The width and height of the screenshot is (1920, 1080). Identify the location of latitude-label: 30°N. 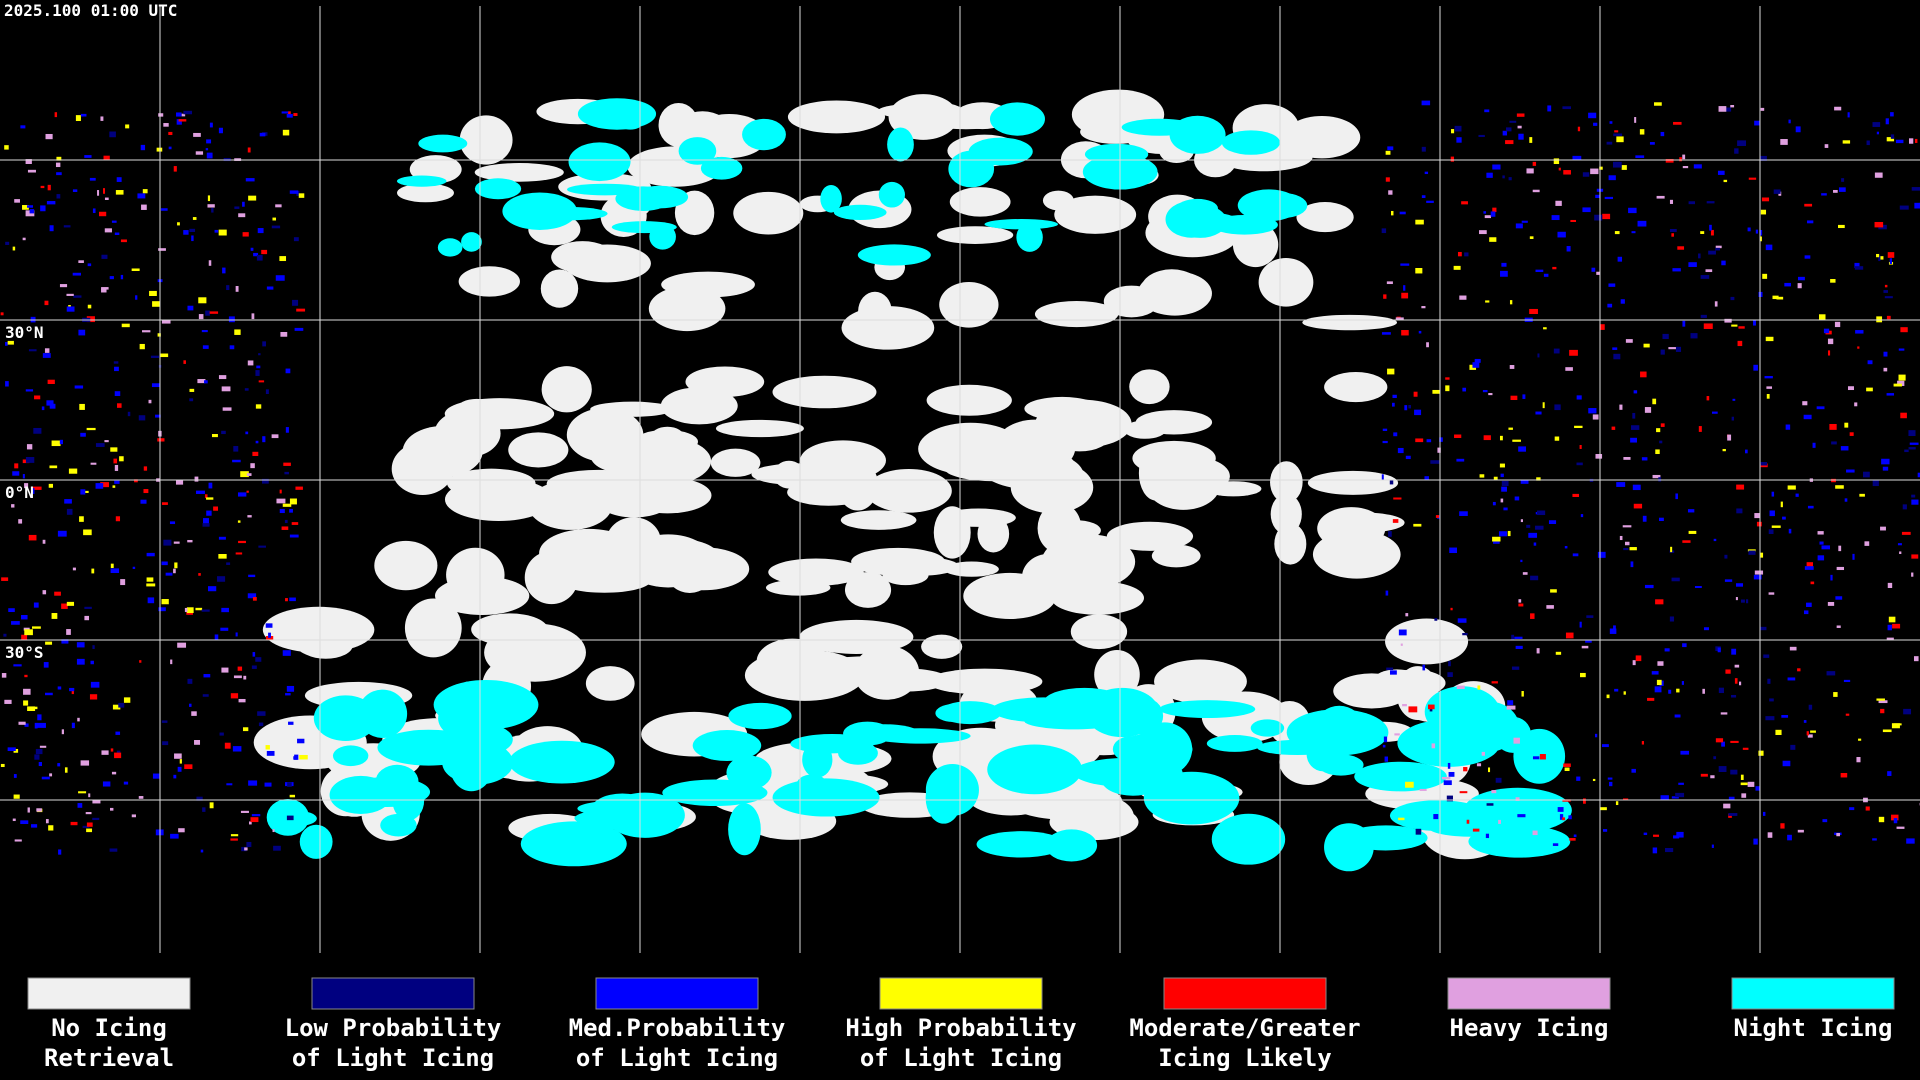
(24, 332).